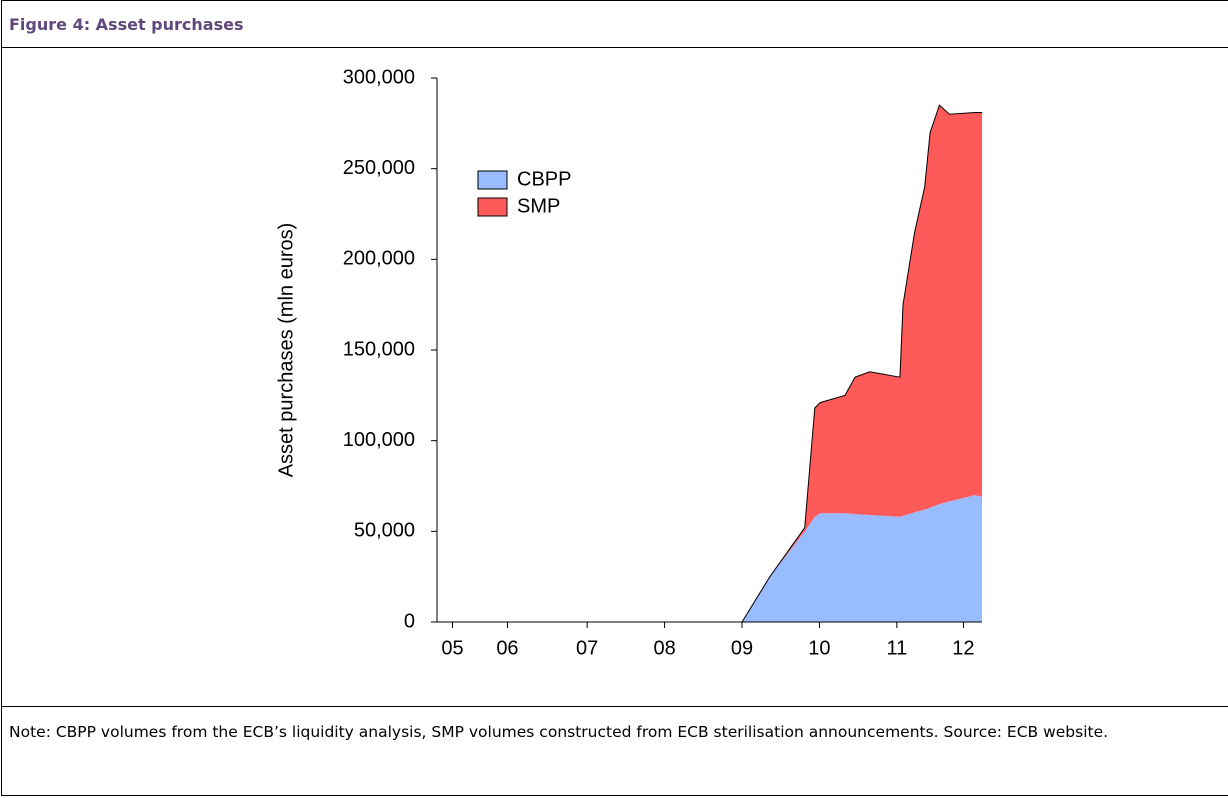 The width and height of the screenshot is (1228, 798). What do you see at coordinates (126, 24) in the screenshot?
I see `figure-title: Figure 4: Asset purchases` at bounding box center [126, 24].